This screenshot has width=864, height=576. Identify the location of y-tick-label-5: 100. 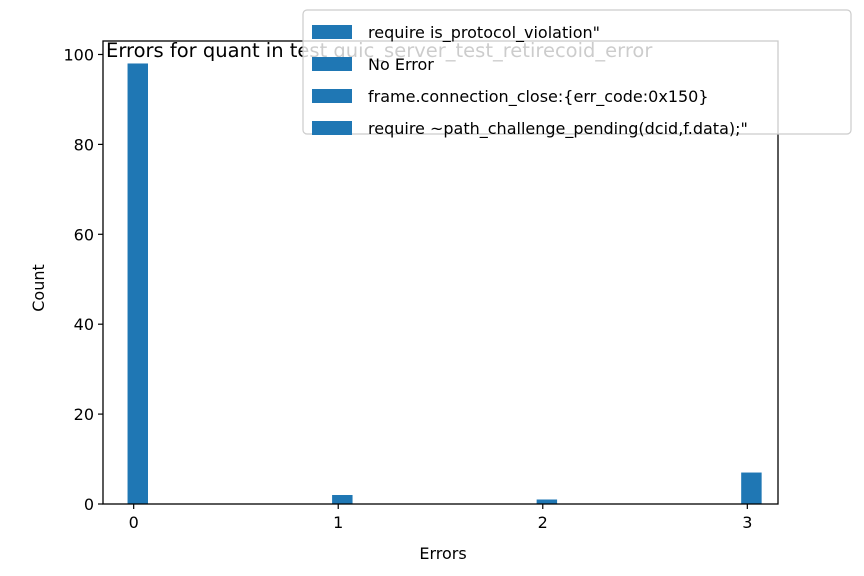
(78, 54).